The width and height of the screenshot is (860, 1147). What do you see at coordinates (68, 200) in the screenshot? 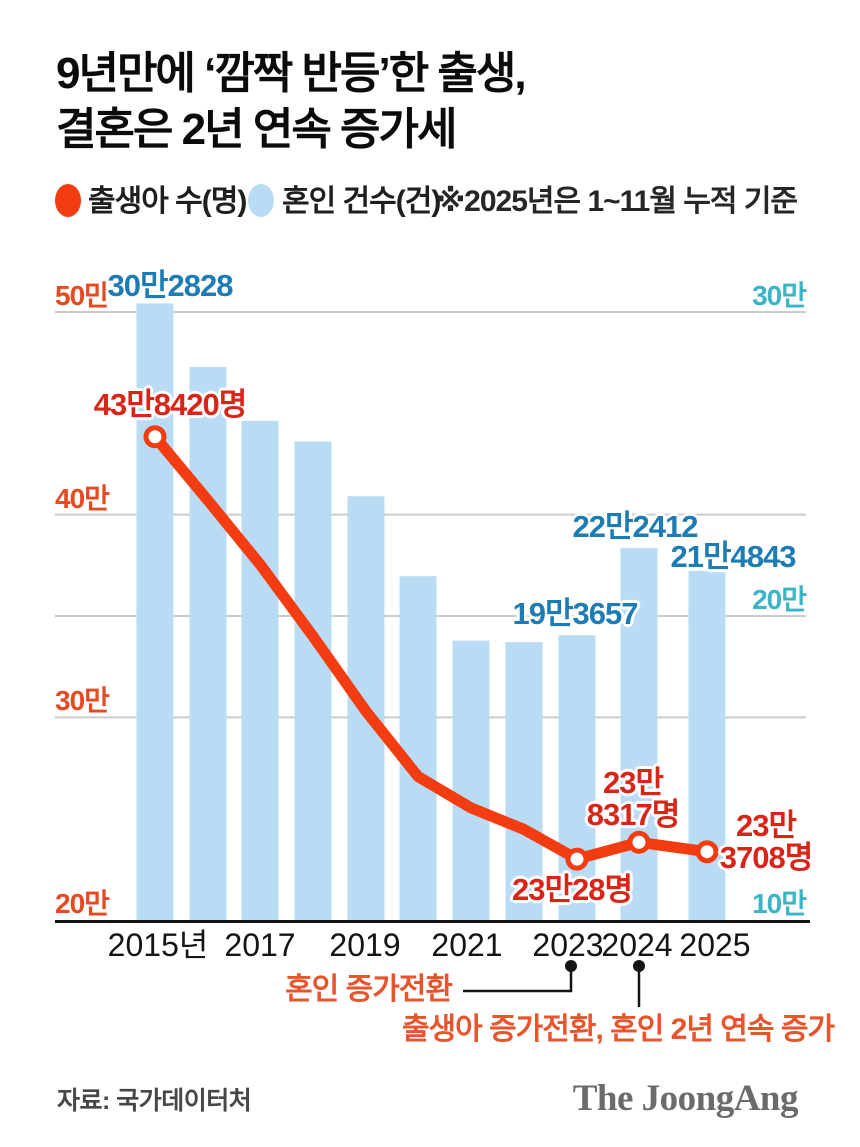
I see `births-legend-dot-icon` at bounding box center [68, 200].